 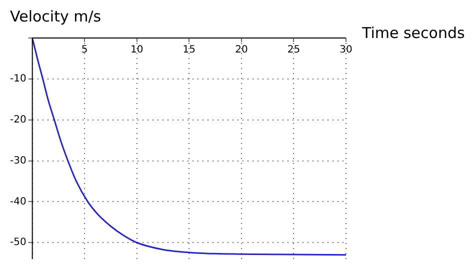 What do you see at coordinates (137, 50) in the screenshot?
I see `x-tick-label: 10` at bounding box center [137, 50].